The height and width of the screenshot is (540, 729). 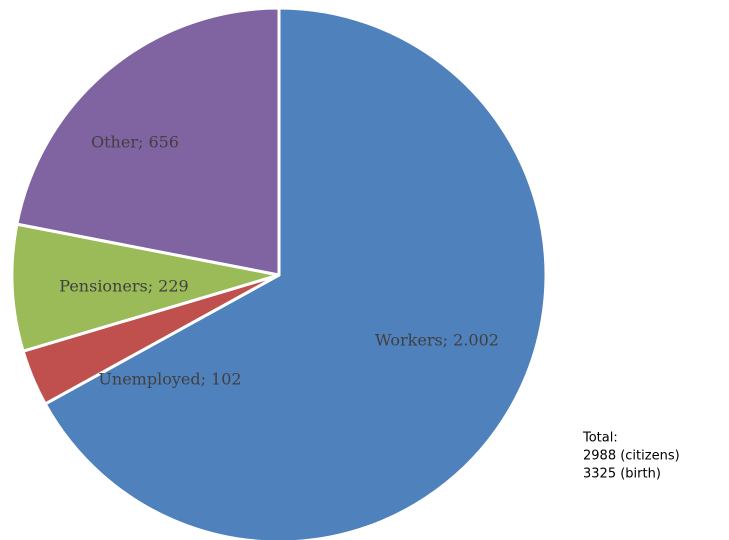 What do you see at coordinates (622, 474) in the screenshot?
I see `annotation: 3325 (birth)` at bounding box center [622, 474].